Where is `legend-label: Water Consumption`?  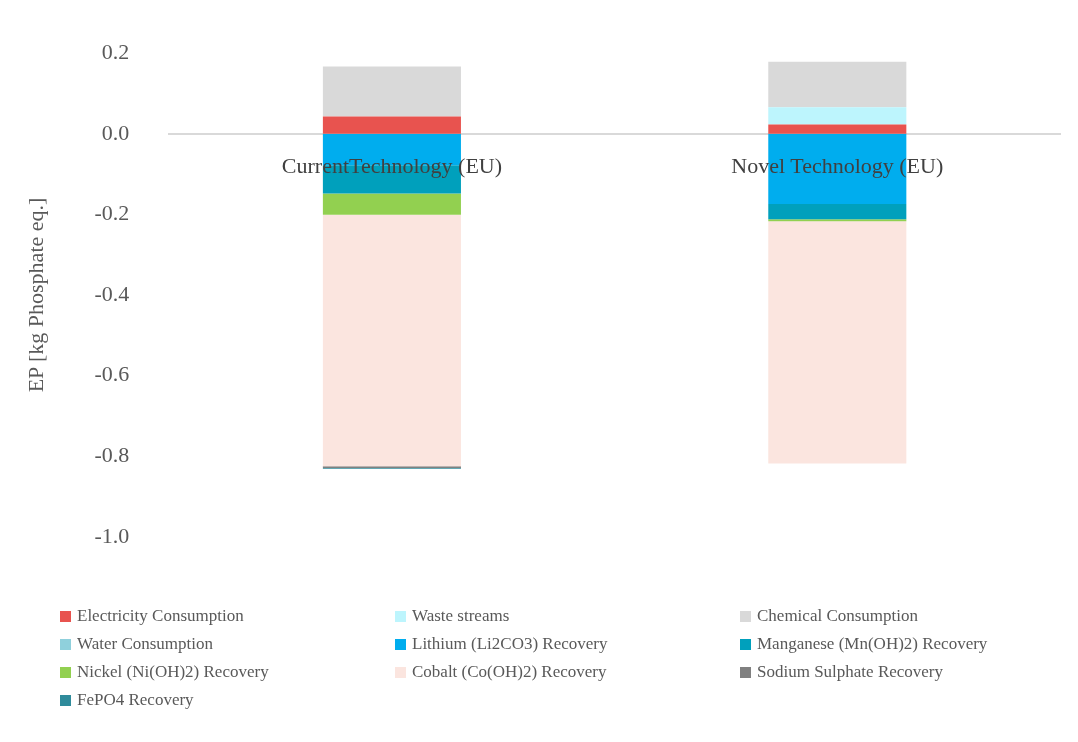 legend-label: Water Consumption is located at coordinates (145, 644).